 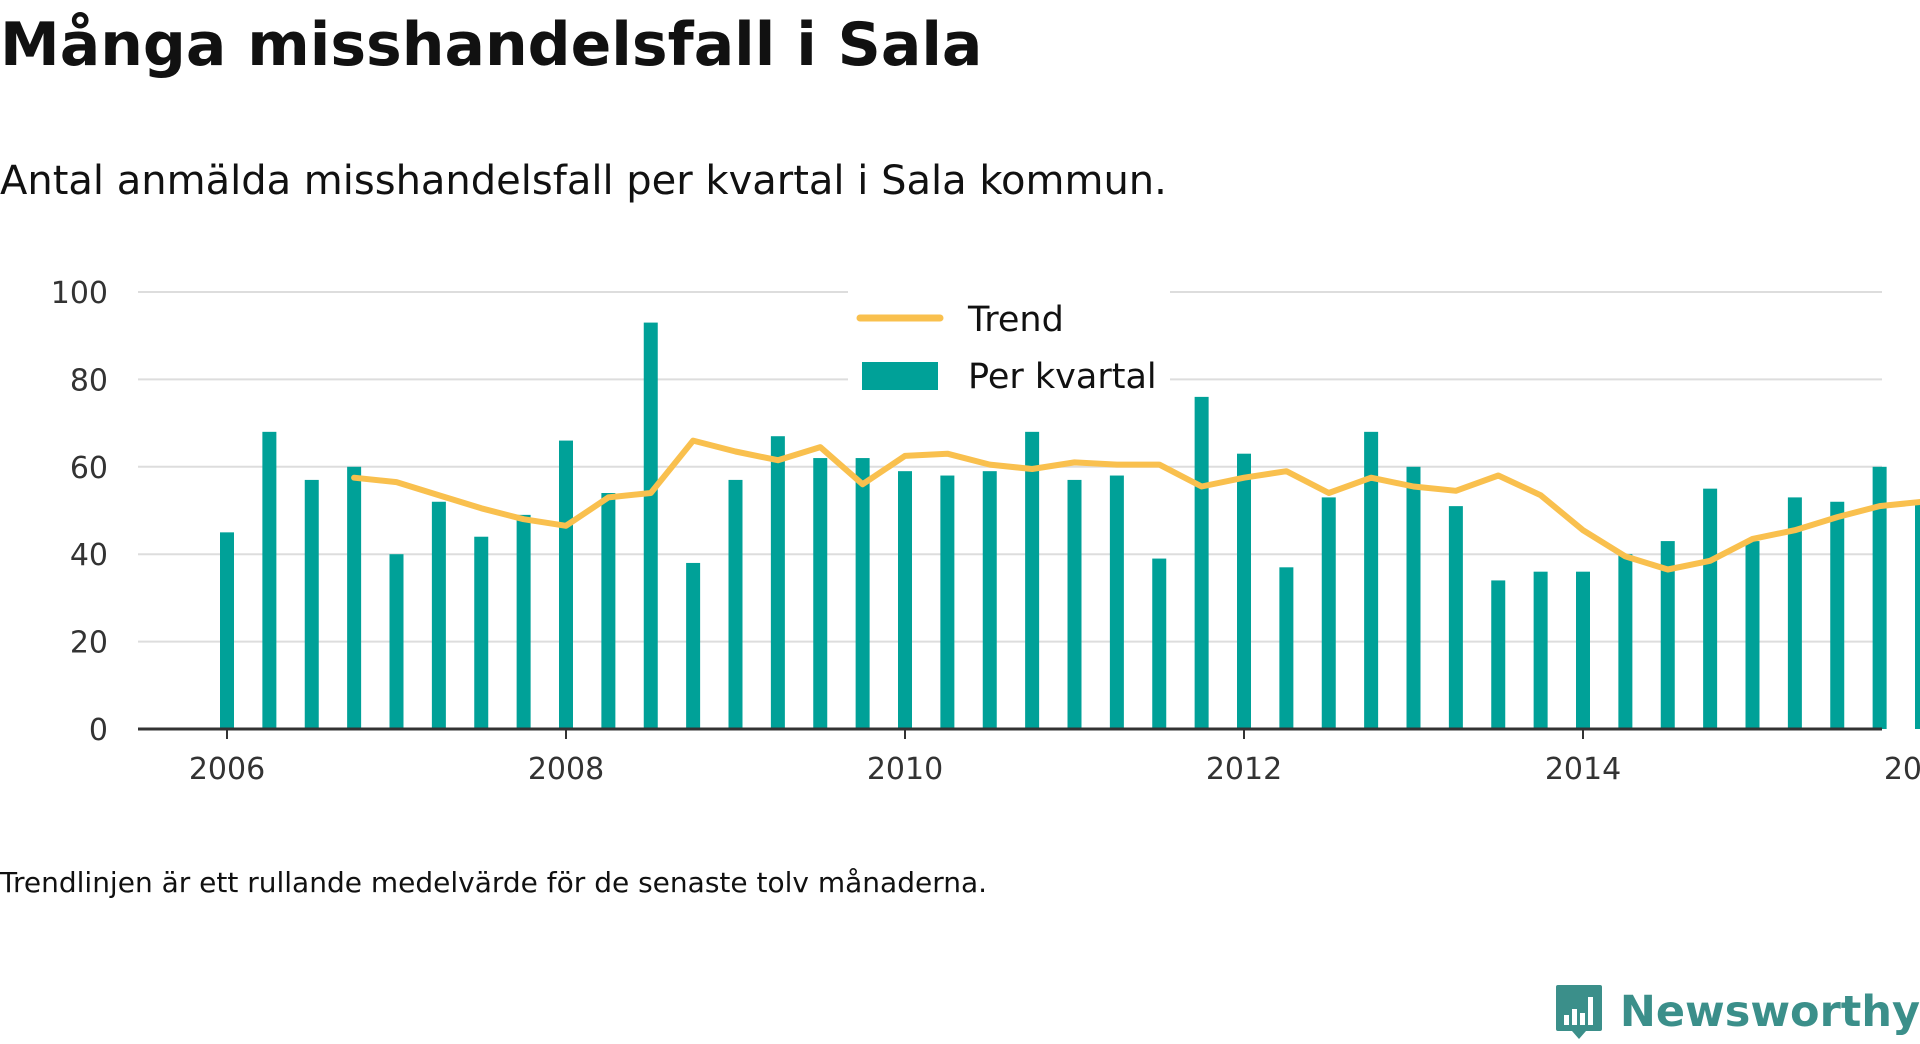 I want to click on brand: Newsworthy, so click(x=1737, y=1012).